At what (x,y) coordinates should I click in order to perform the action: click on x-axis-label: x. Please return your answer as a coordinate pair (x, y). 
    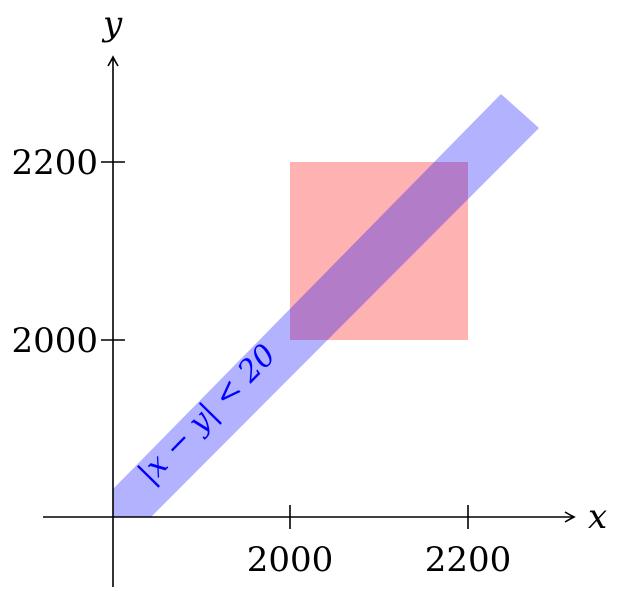
    Looking at the image, I should click on (597, 517).